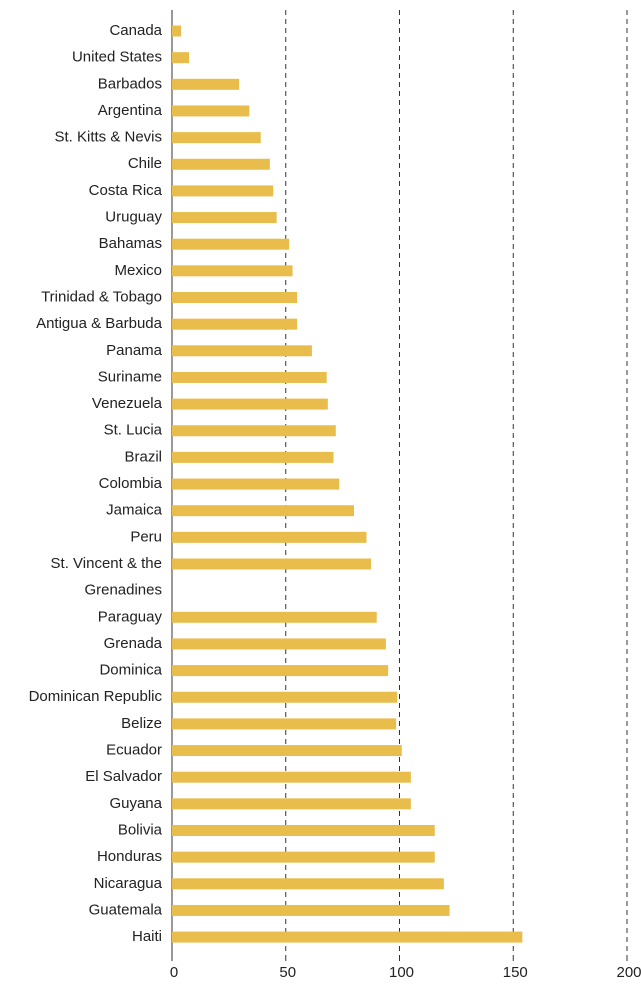 The height and width of the screenshot is (984, 641). I want to click on y-tick-label: Antigua & Barbuda, so click(99, 323).